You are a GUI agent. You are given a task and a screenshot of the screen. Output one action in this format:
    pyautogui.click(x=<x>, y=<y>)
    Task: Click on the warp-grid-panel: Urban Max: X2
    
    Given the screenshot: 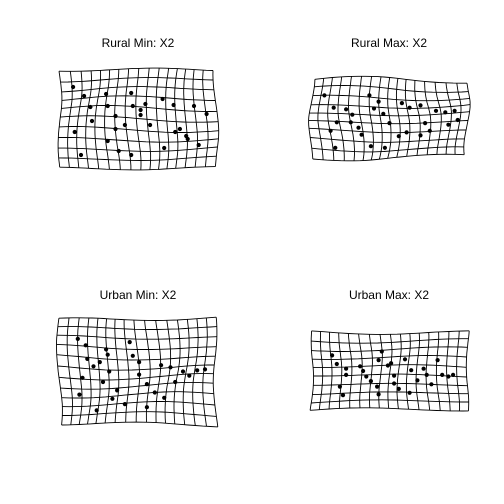 What is the action you would take?
    pyautogui.click(x=389, y=350)
    